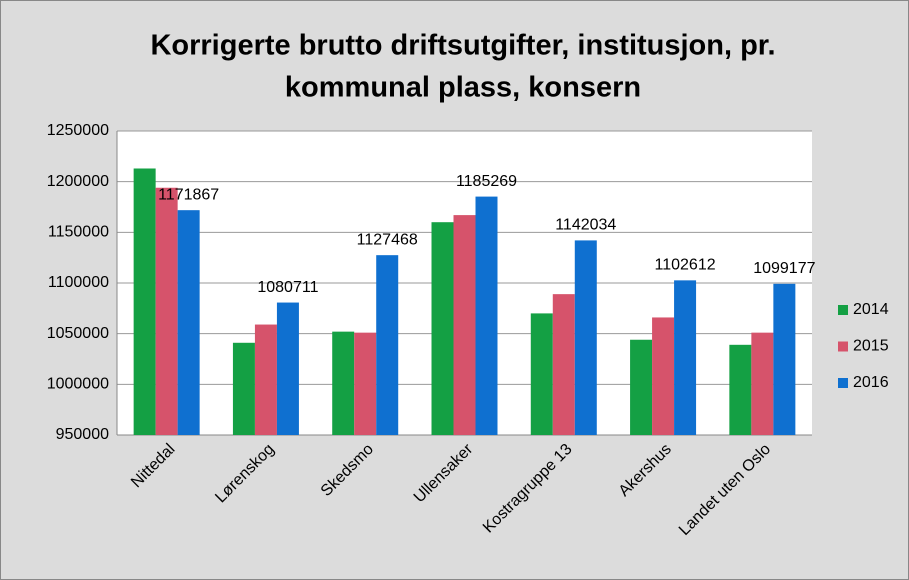 This screenshot has width=909, height=580. Describe the element at coordinates (463, 88) in the screenshot. I see `chart-title: kommunal plass, konsern` at that location.